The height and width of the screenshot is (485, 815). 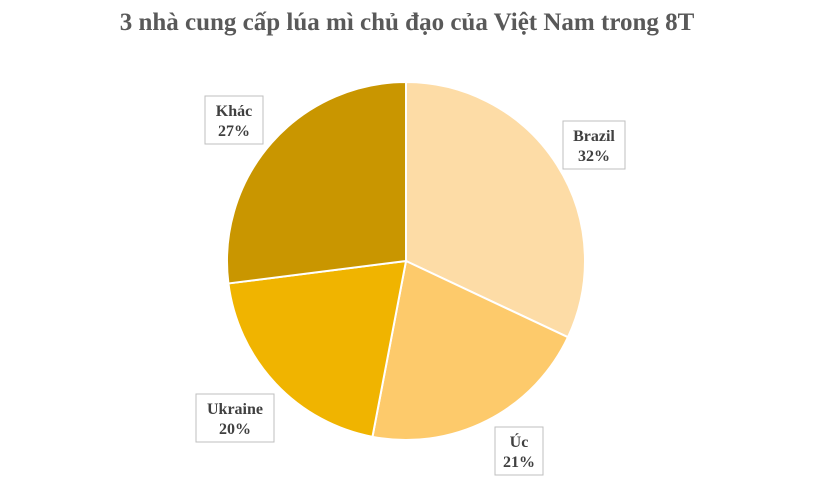 I want to click on data-label-uc: Úc 21%, so click(x=519, y=451).